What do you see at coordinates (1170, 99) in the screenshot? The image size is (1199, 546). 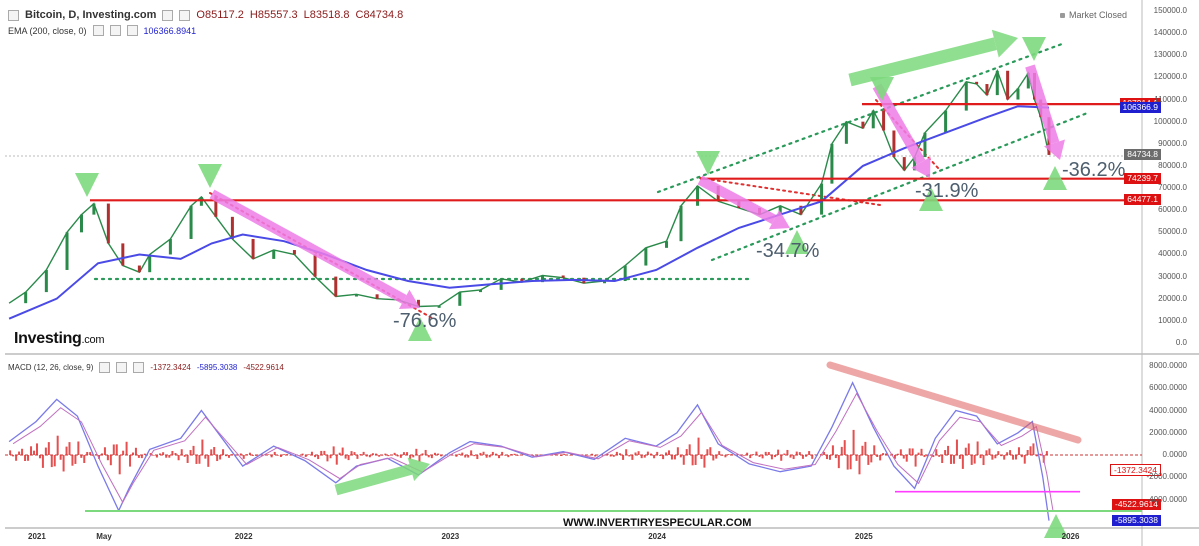 I see `y-axis-tick-label: 110000.0` at bounding box center [1170, 99].